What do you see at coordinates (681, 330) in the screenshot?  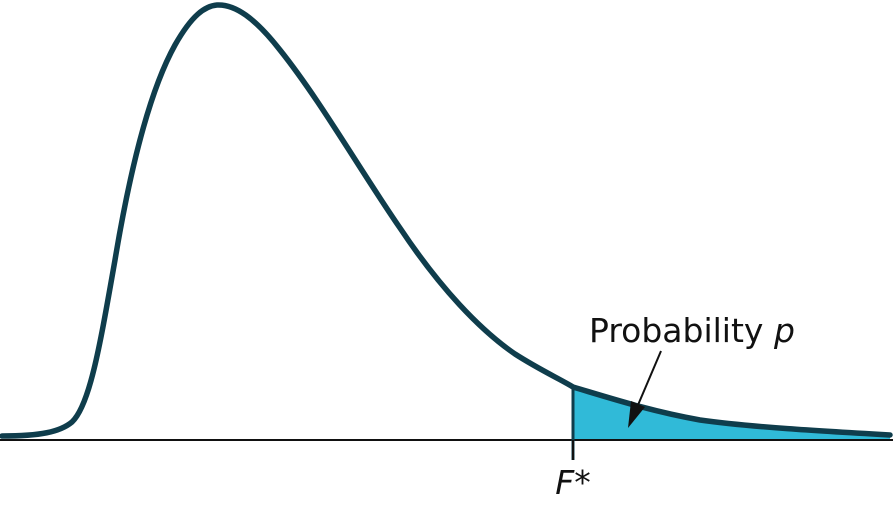 I see `probability-label-text: Probability` at bounding box center [681, 330].